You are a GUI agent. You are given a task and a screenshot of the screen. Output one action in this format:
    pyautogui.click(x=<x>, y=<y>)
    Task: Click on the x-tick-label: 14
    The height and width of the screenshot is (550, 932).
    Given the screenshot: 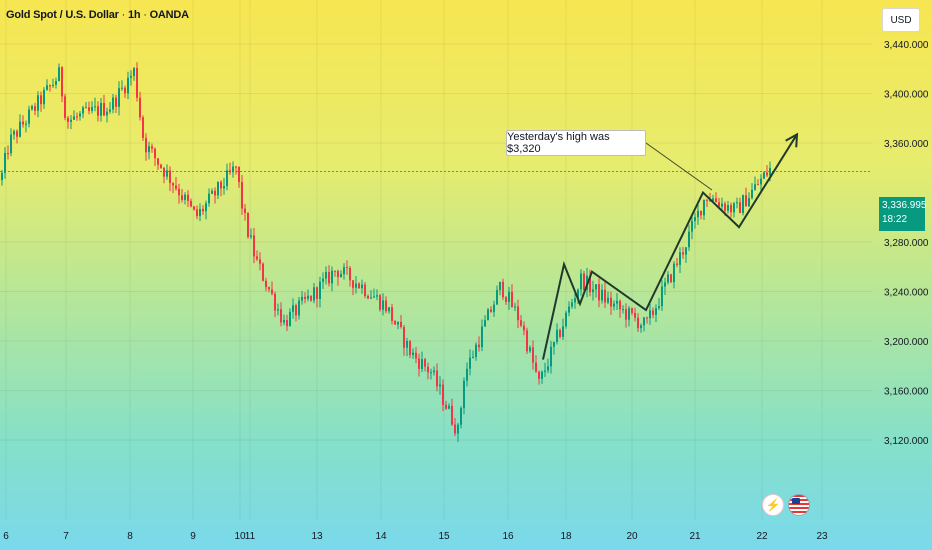 What is the action you would take?
    pyautogui.click(x=381, y=536)
    